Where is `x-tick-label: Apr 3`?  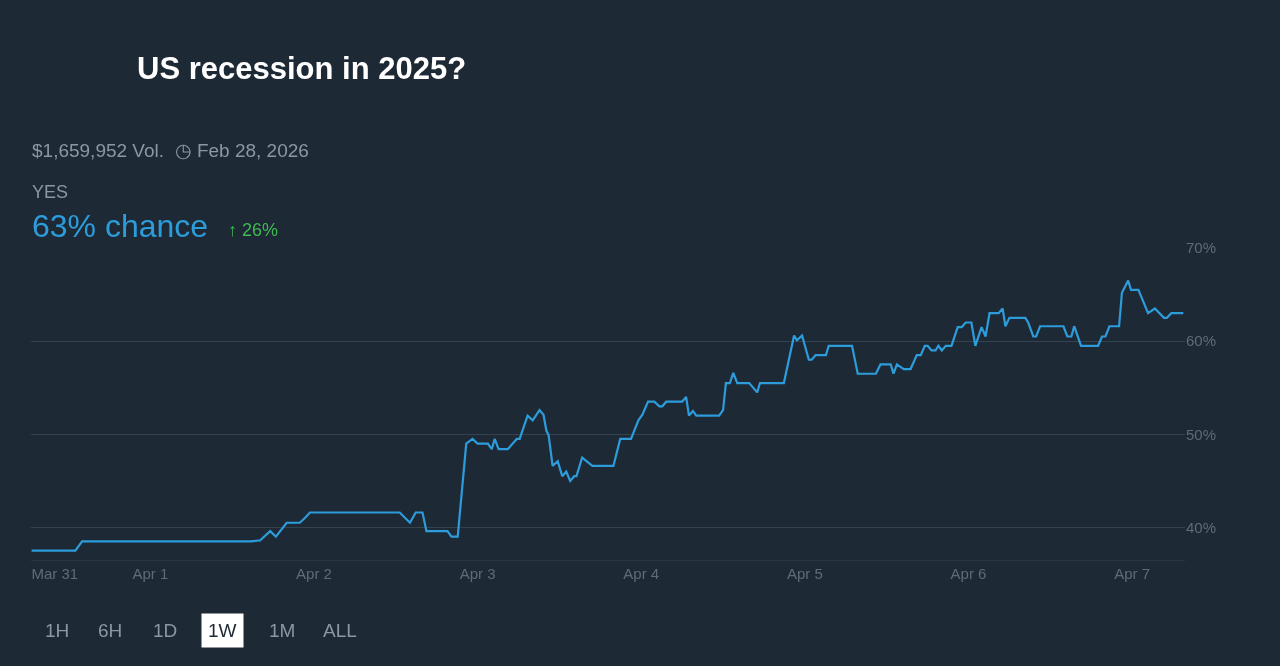 x-tick-label: Apr 3 is located at coordinates (477, 573).